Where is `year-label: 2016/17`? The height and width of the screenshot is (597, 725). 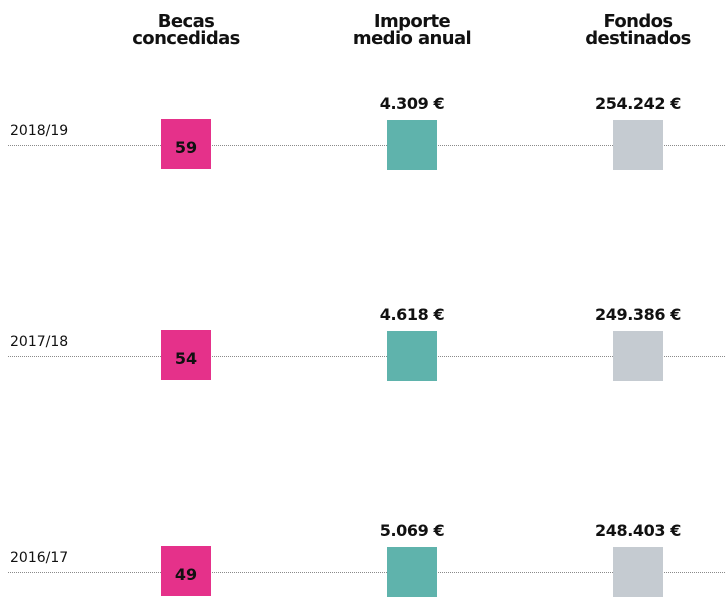
year-label: 2016/17 is located at coordinates (39, 558).